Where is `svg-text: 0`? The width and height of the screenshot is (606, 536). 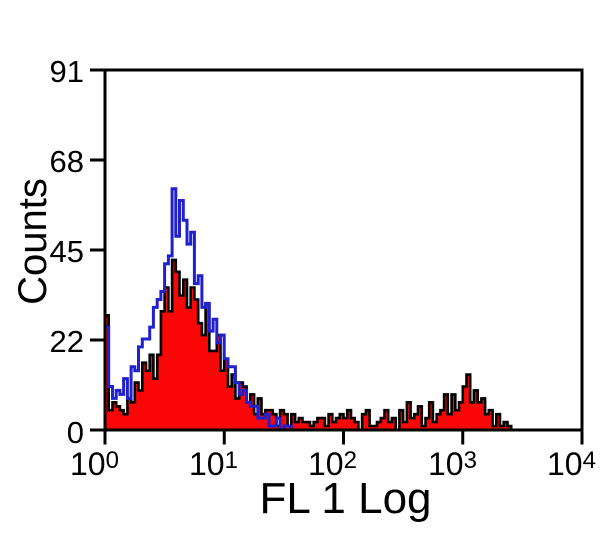
svg-text: 0 is located at coordinates (75, 432).